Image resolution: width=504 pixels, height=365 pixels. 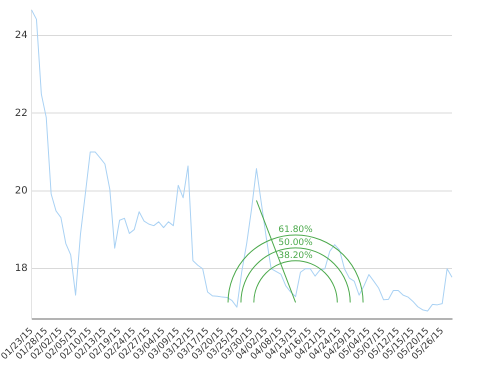 I want to click on annotation: 38.20%, so click(x=296, y=255).